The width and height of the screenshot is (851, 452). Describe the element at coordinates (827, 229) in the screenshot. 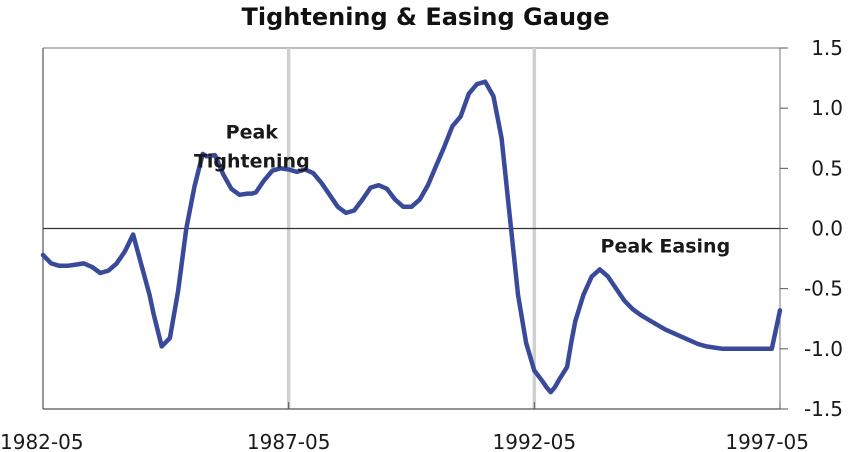

I see `y-tick-label: 0.0` at that location.